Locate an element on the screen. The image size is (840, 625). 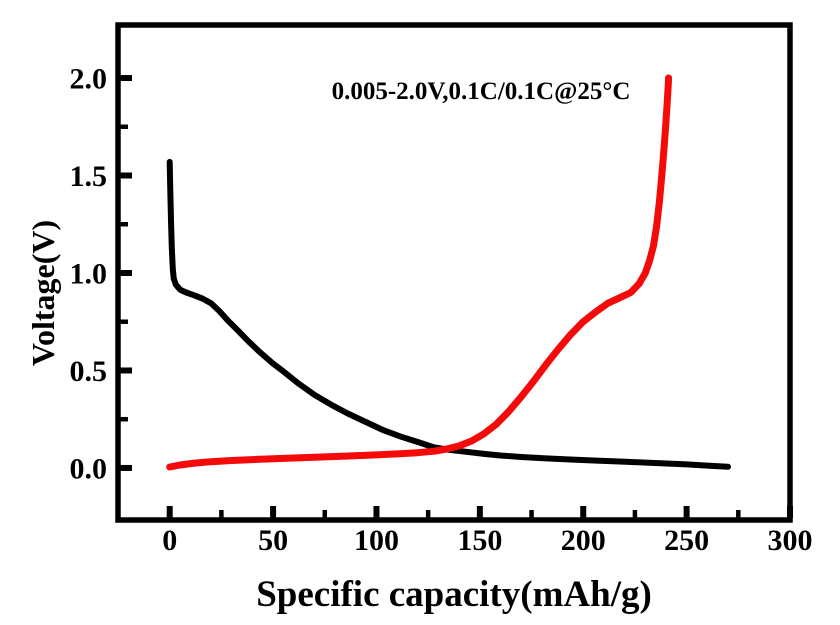
x-tick-label: 300 is located at coordinates (790, 540).